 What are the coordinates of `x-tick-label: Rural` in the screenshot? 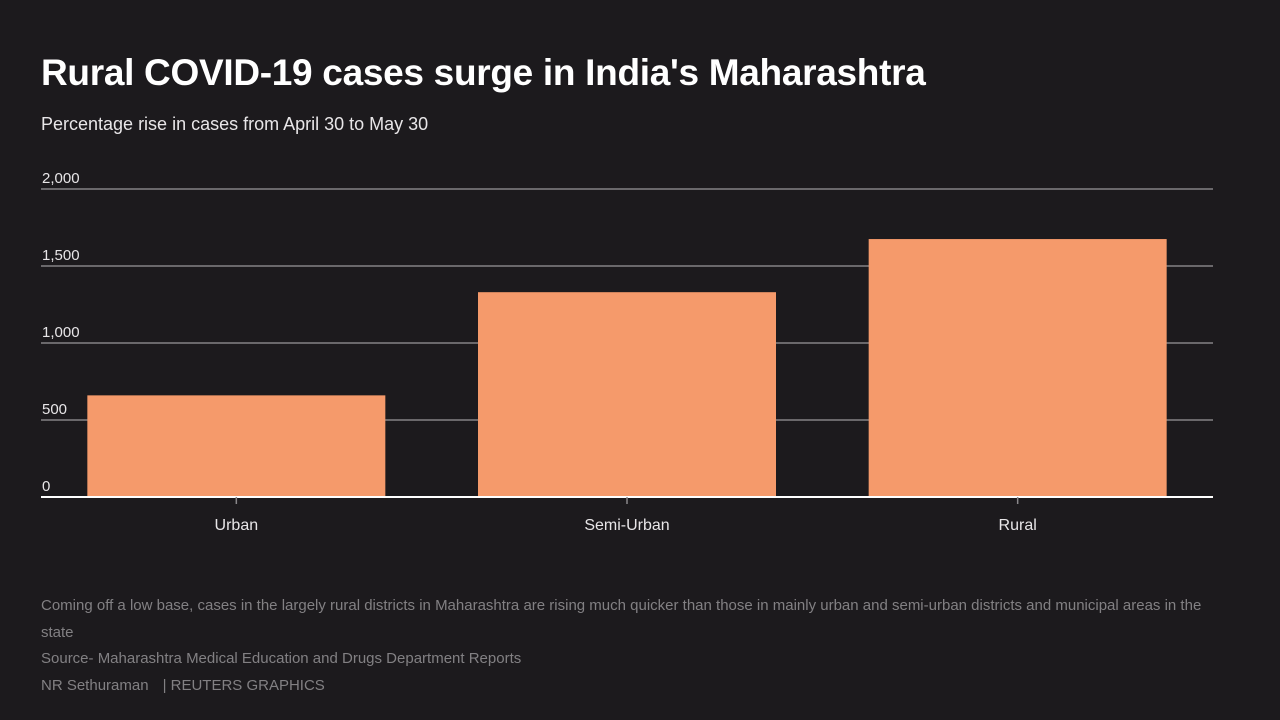 It's located at (1018, 525).